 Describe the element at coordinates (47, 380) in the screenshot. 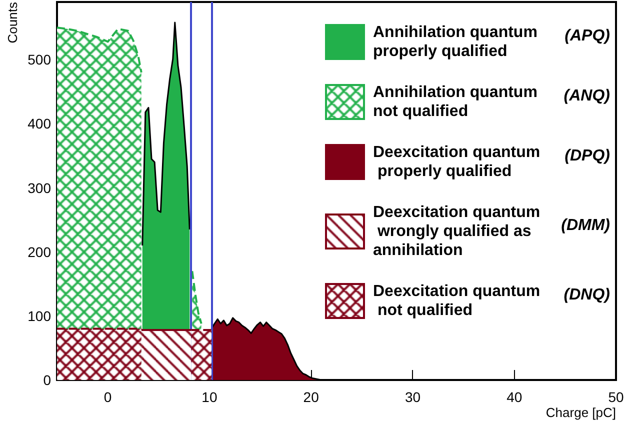

I see `y-tick-label: 0` at that location.